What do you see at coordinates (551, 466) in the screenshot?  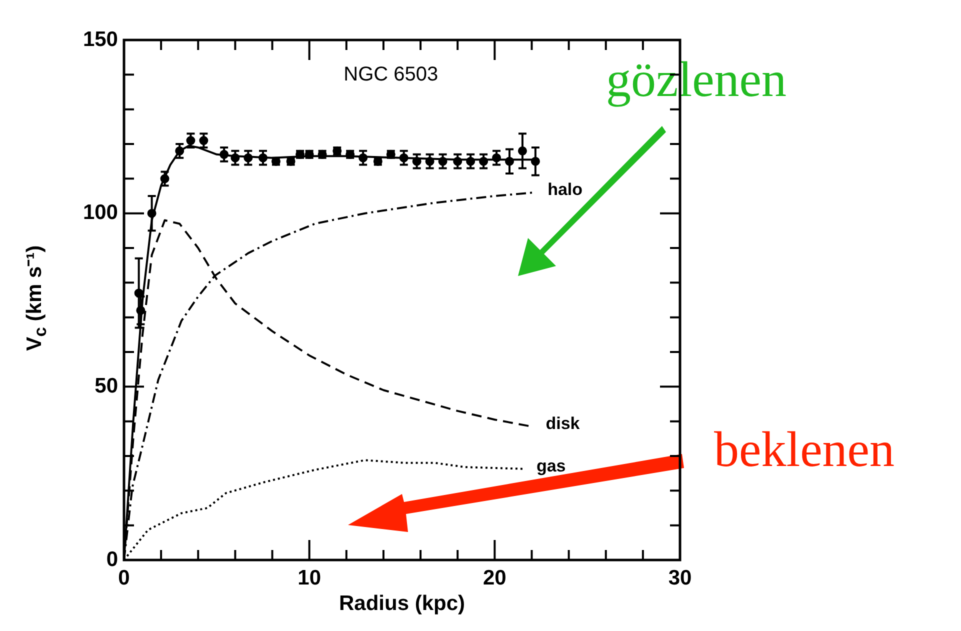 I see `series-label: gas` at bounding box center [551, 466].